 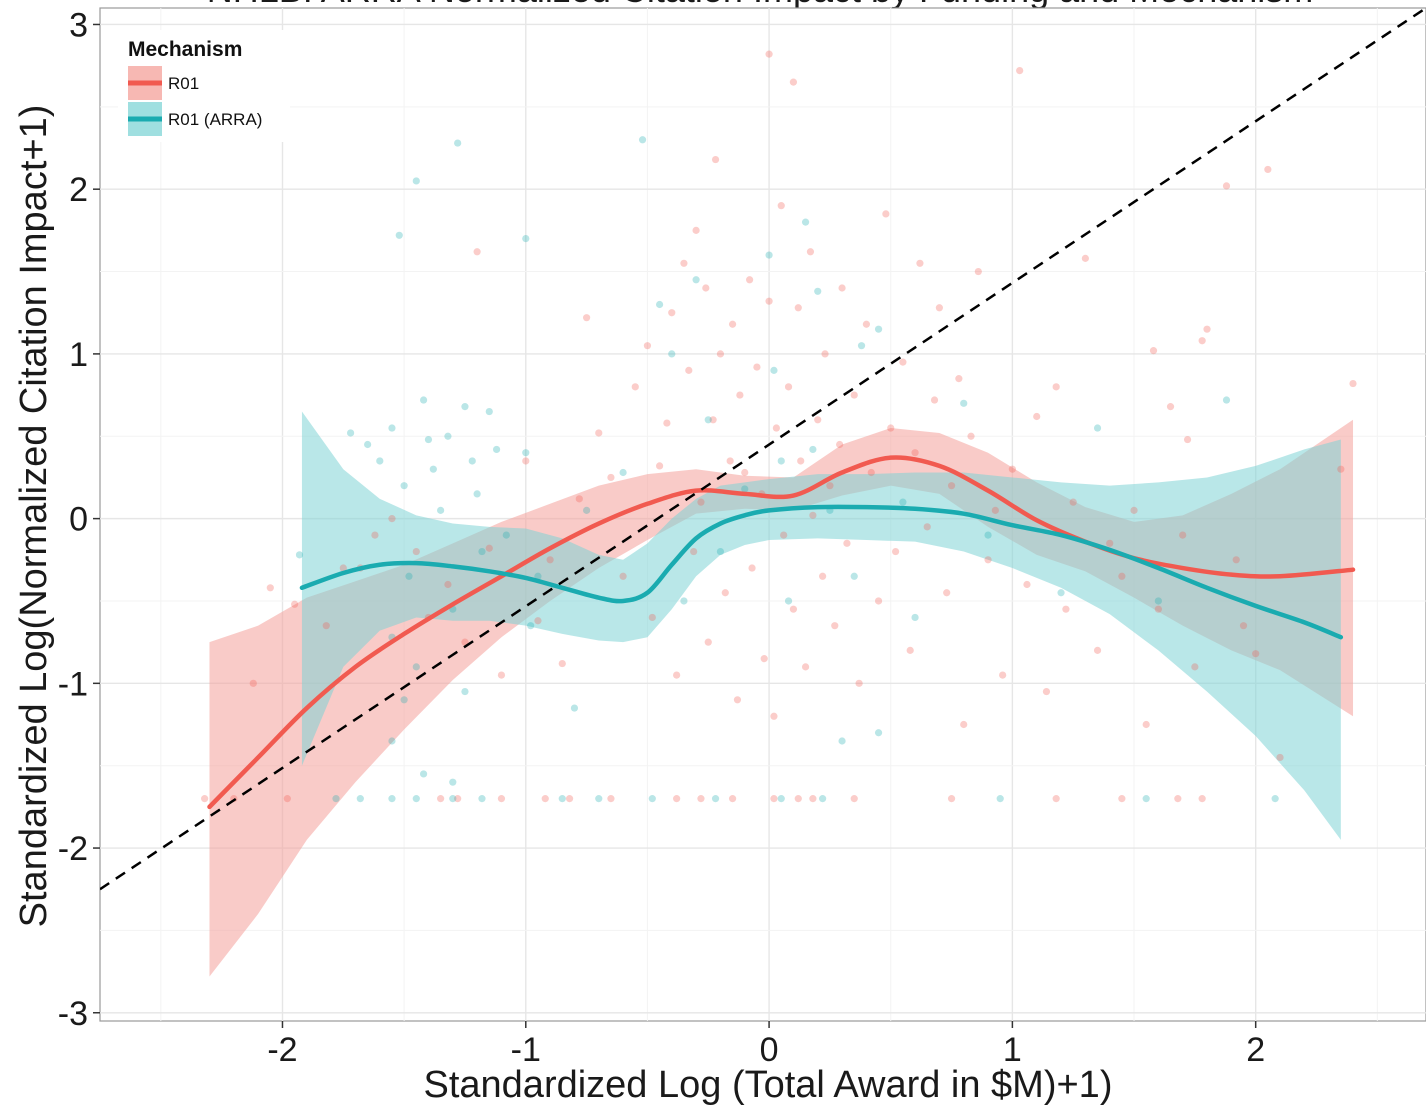 I want to click on legend: Mechanism R01 R01 (ARRA), so click(x=204, y=86).